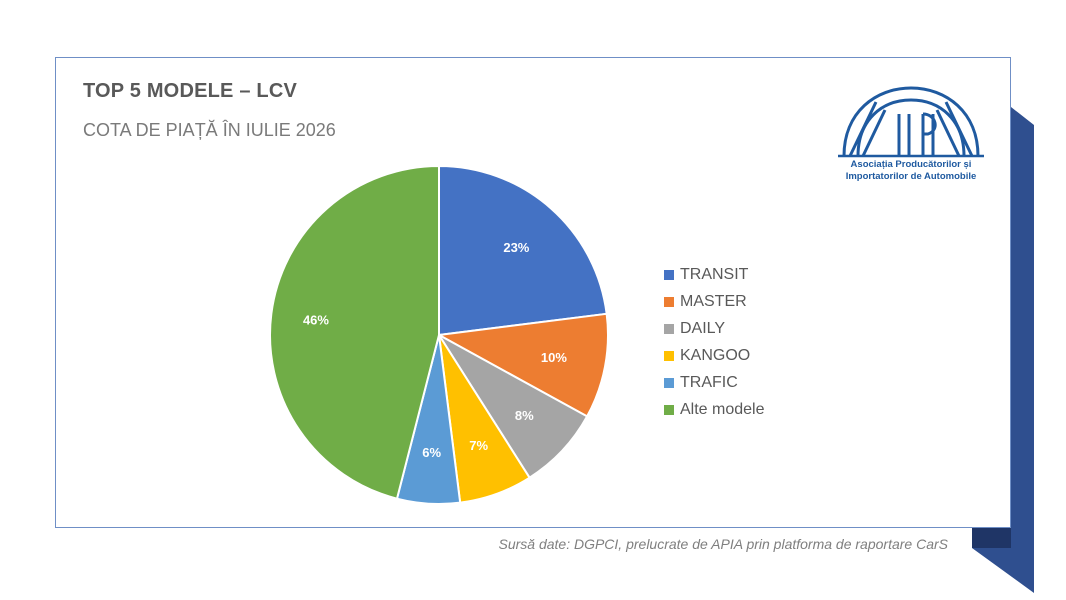  What do you see at coordinates (524, 415) in the screenshot?
I see `data-label-daily: 8%` at bounding box center [524, 415].